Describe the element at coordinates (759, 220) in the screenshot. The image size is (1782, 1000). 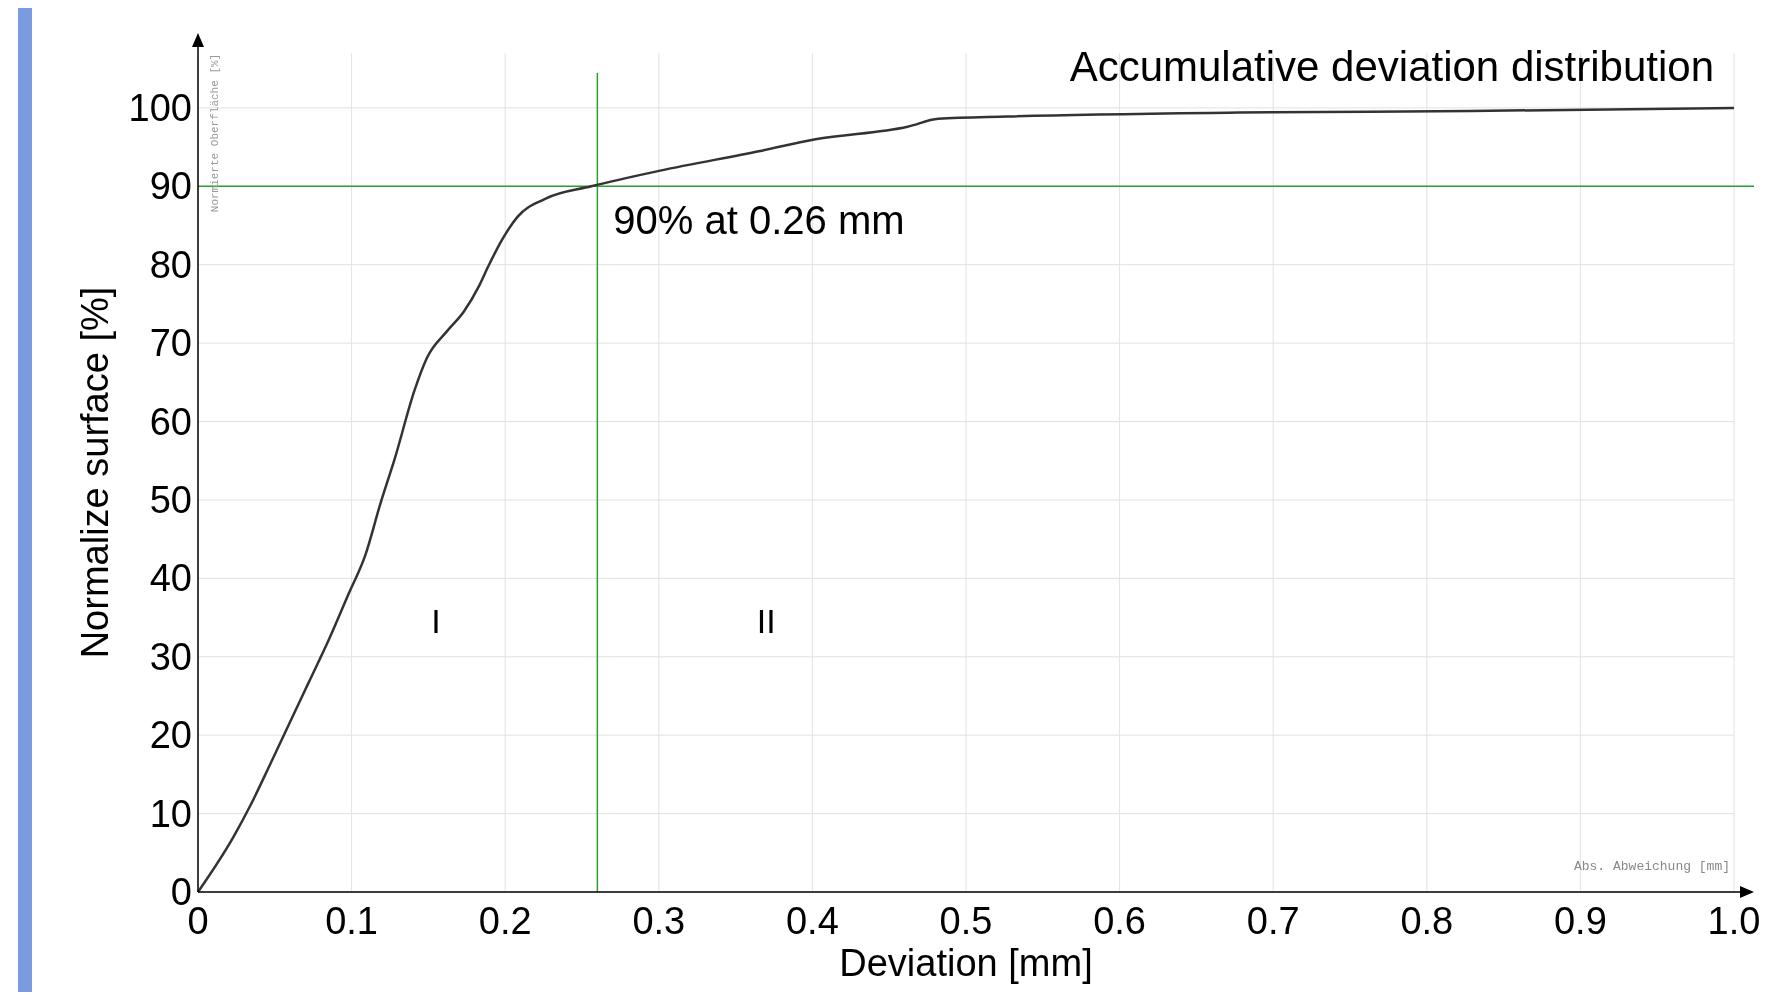
I see `annotation: 90% at 0.26 mm` at that location.